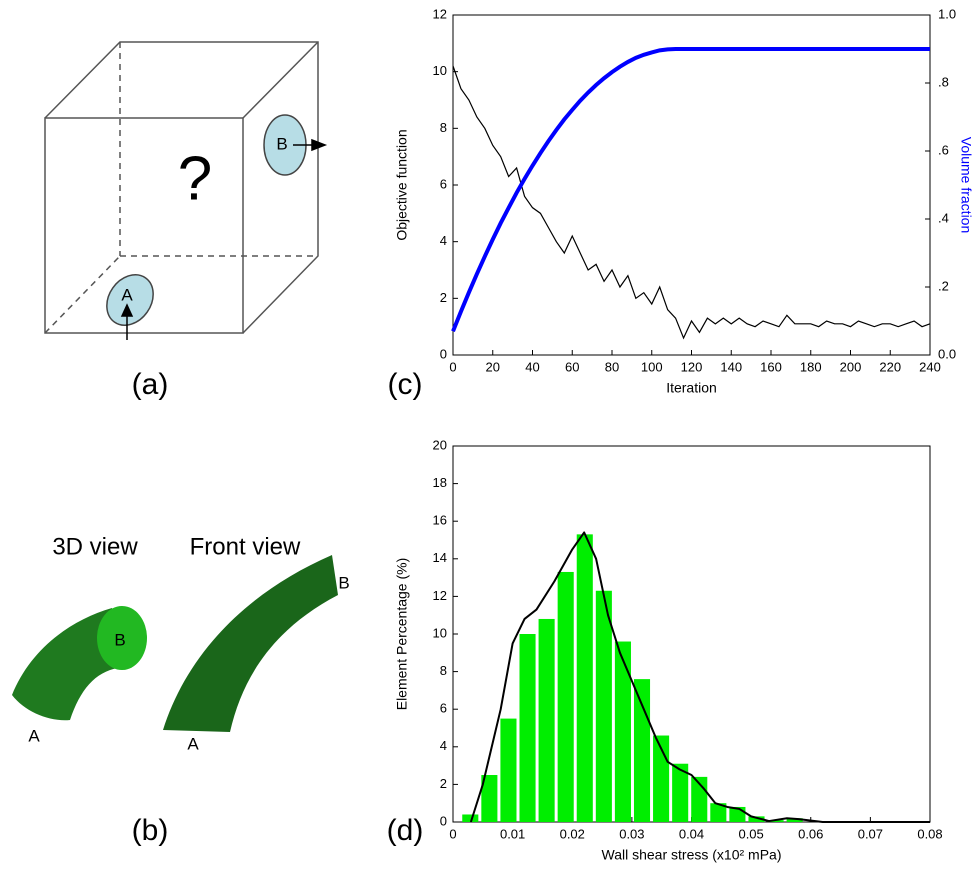 Image resolution: width=976 pixels, height=869 pixels. I want to click on x-tick-label: 240, so click(930, 366).